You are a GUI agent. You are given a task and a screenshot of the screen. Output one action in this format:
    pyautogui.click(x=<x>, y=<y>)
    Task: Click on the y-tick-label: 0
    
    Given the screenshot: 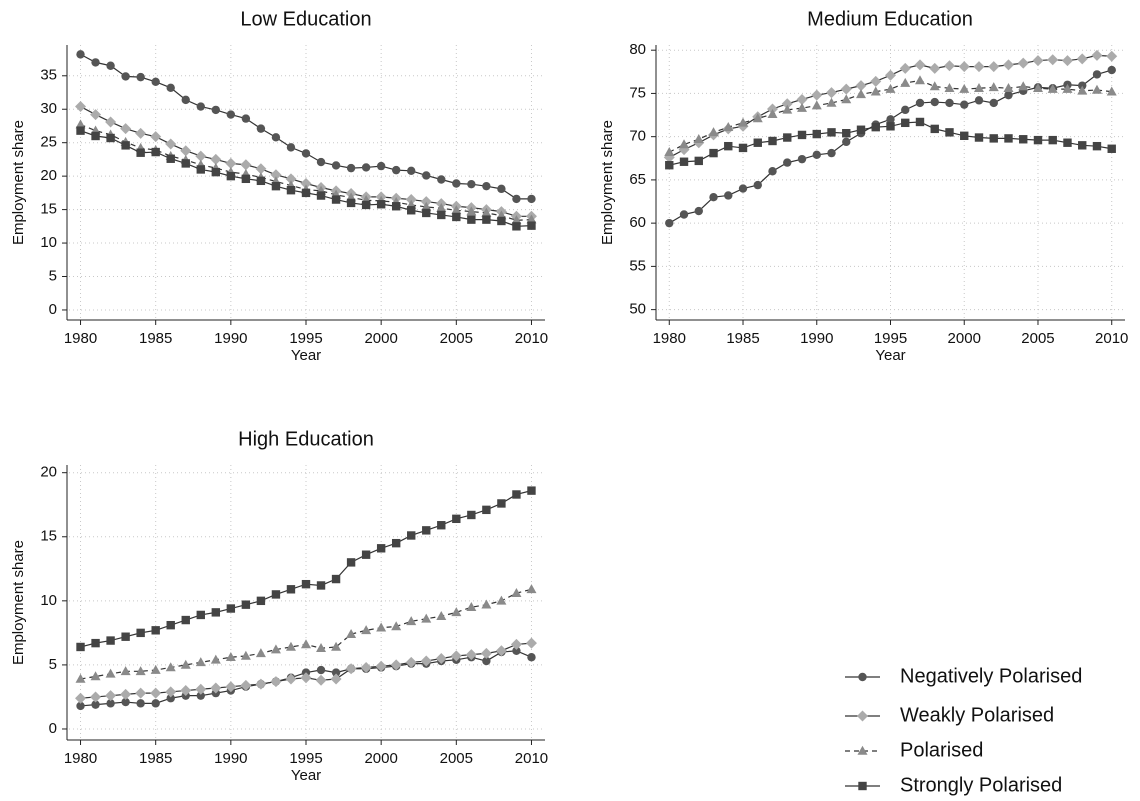 What is the action you would take?
    pyautogui.click(x=53, y=309)
    